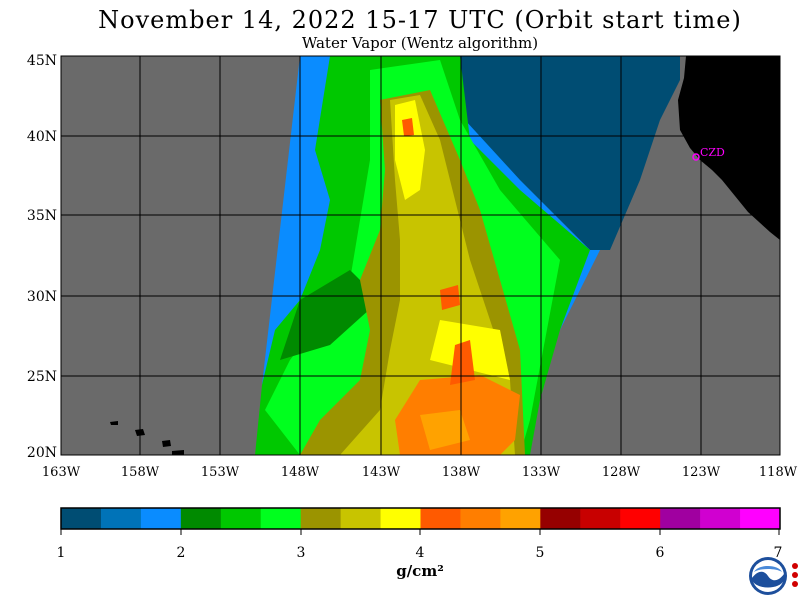 The width and height of the screenshot is (800, 600). Describe the element at coordinates (778, 472) in the screenshot. I see `lon-label-118w: 118W` at that location.